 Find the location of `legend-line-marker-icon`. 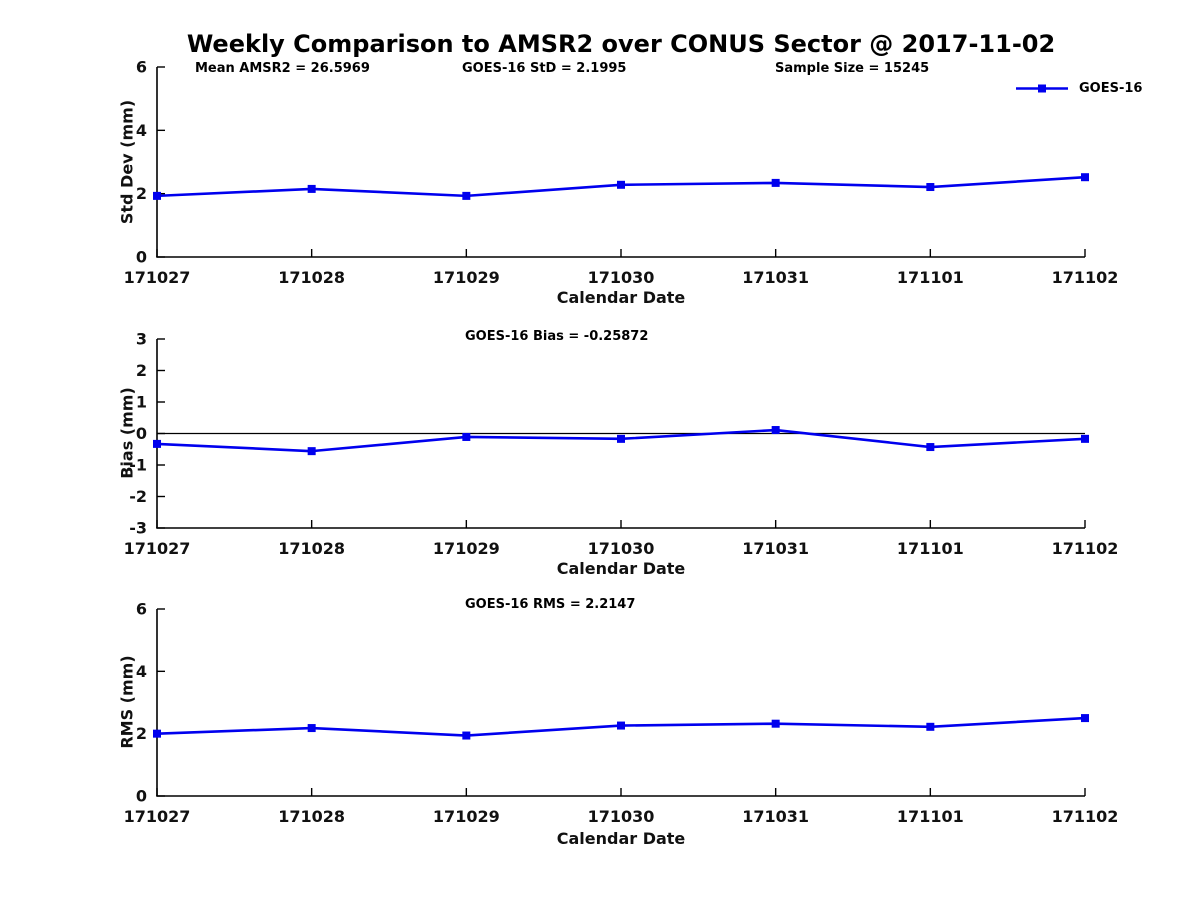

legend-line-marker-icon is located at coordinates (1042, 88).